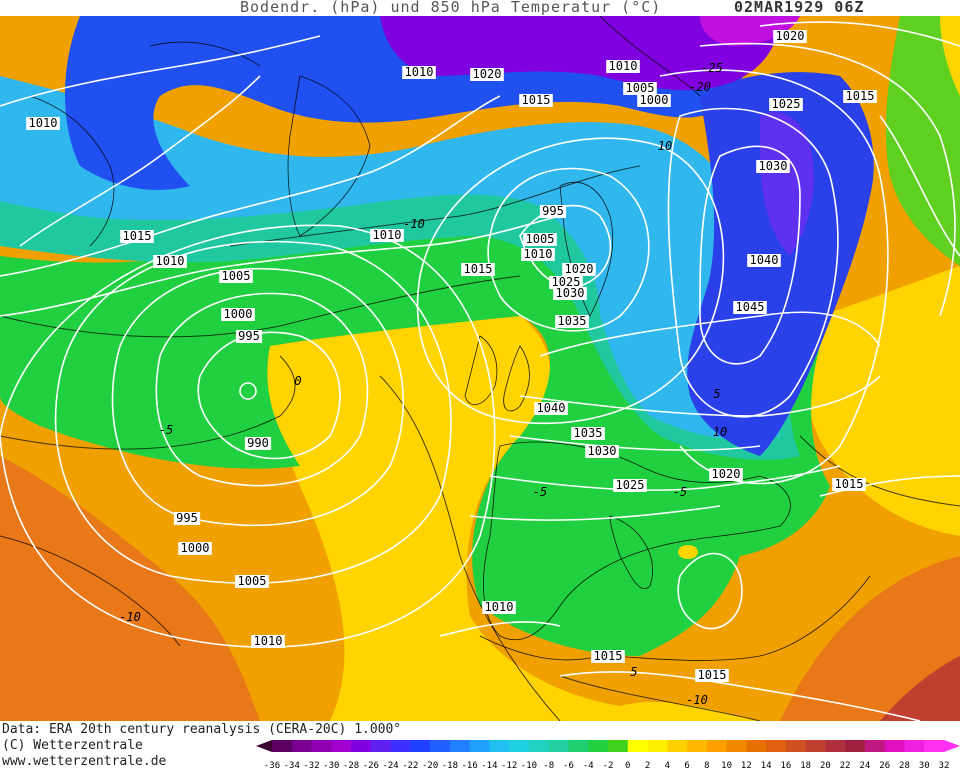  Describe the element at coordinates (726, 766) in the screenshot. I see `scale-tick-label: 10` at that location.